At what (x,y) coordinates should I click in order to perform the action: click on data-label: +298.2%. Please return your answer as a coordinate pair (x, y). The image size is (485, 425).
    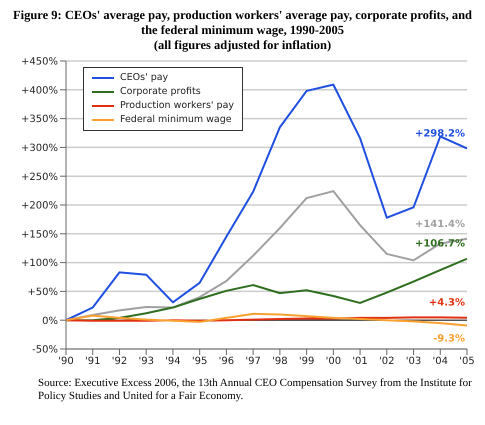
    Looking at the image, I should click on (439, 134).